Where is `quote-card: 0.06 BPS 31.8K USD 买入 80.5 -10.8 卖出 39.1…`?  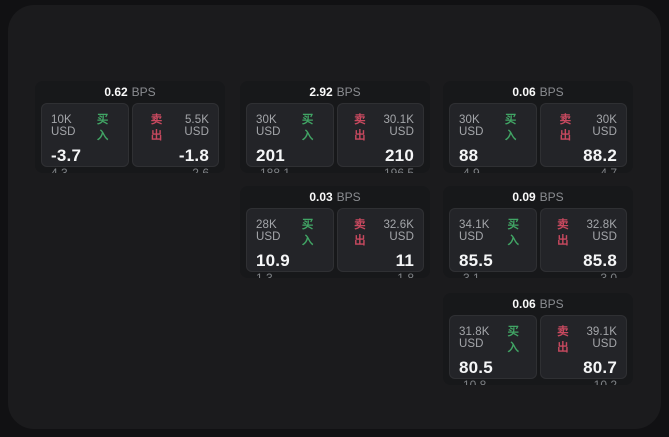 quote-card: 0.06 BPS 31.8K USD 买入 80.5 -10.8 卖出 39.1… is located at coordinates (538, 339).